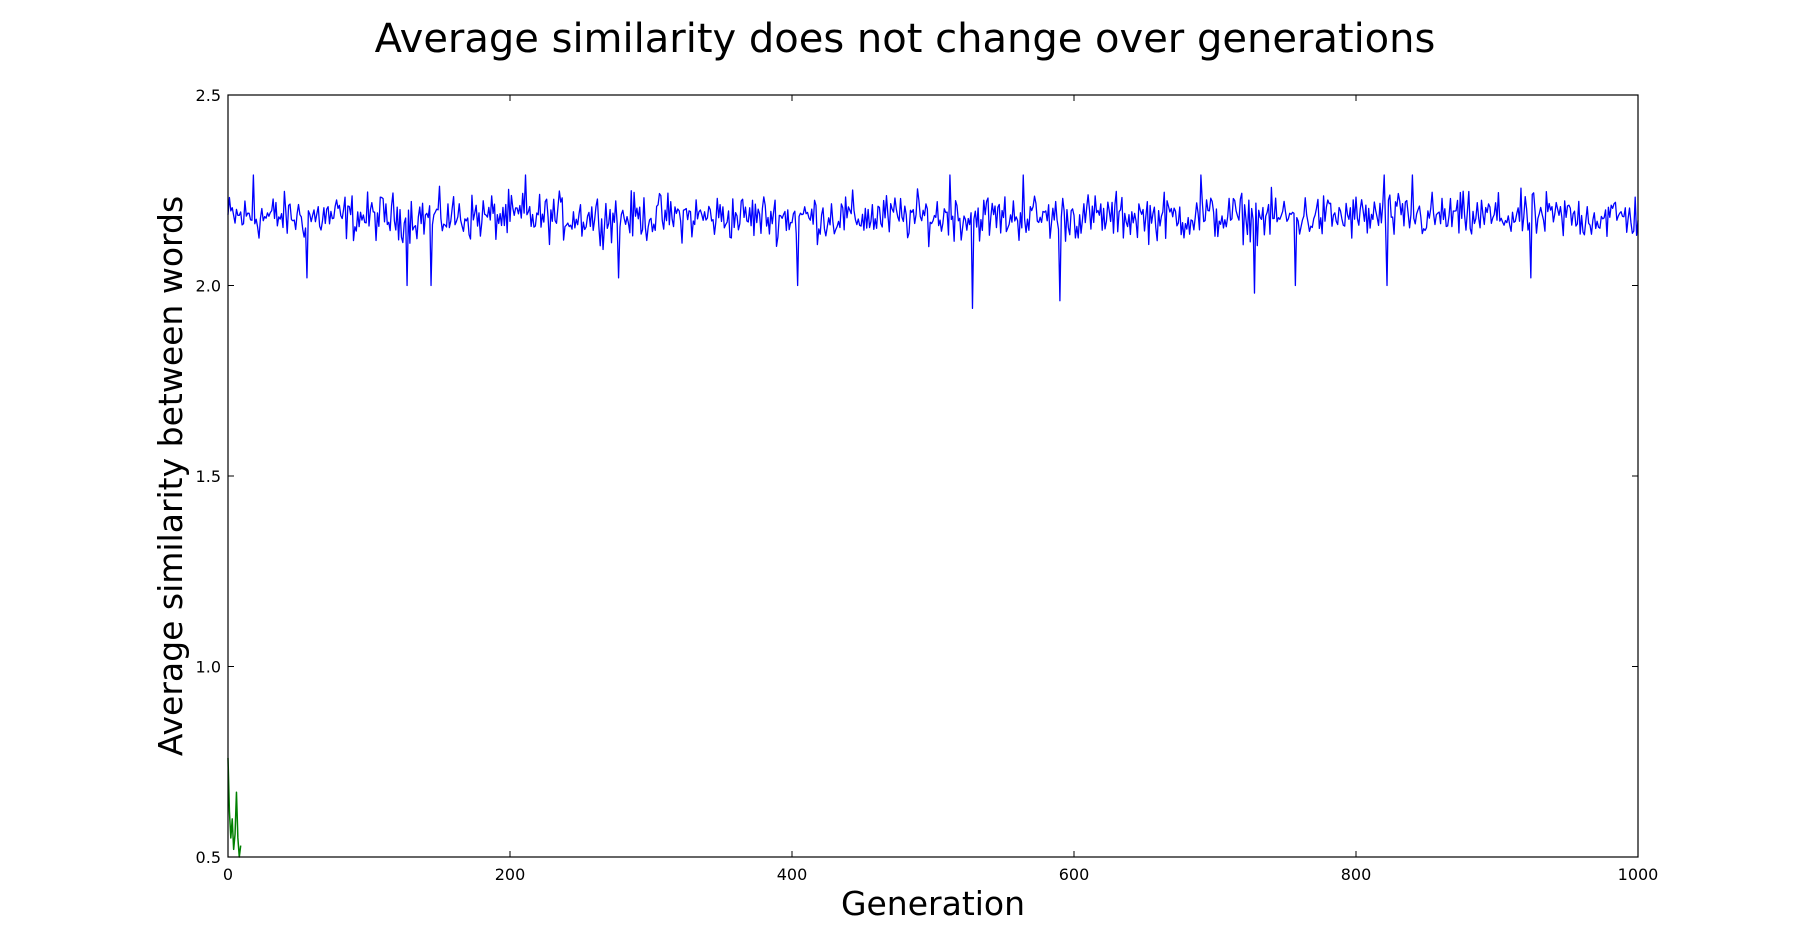  Describe the element at coordinates (933, 242) in the screenshot. I see `series-line-blue` at that location.